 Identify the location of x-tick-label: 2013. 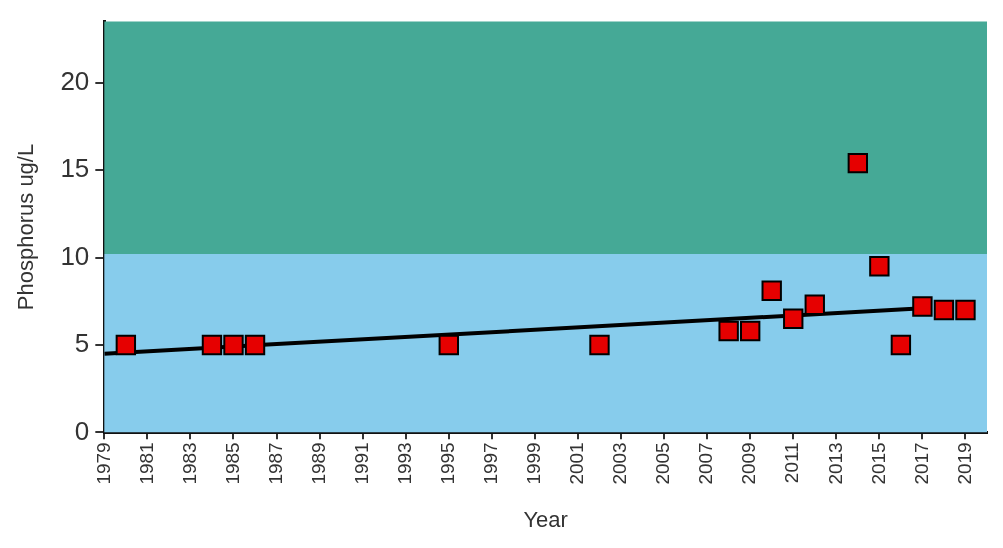
(835, 463).